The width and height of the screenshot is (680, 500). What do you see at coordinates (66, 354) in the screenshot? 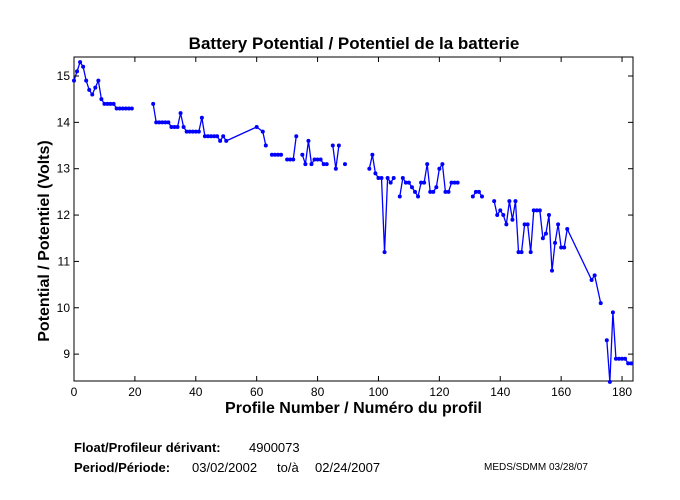
I see `y-tick-label: 9` at bounding box center [66, 354].